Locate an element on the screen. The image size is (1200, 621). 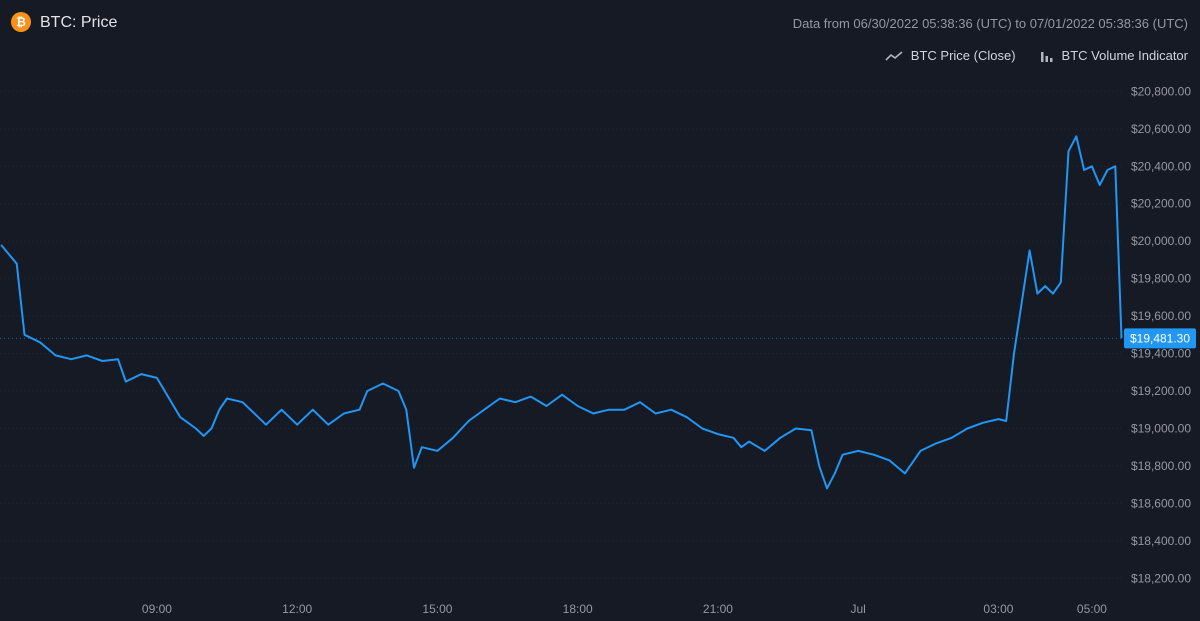
y-tick-label: $20,400.00 is located at coordinates (1161, 166).